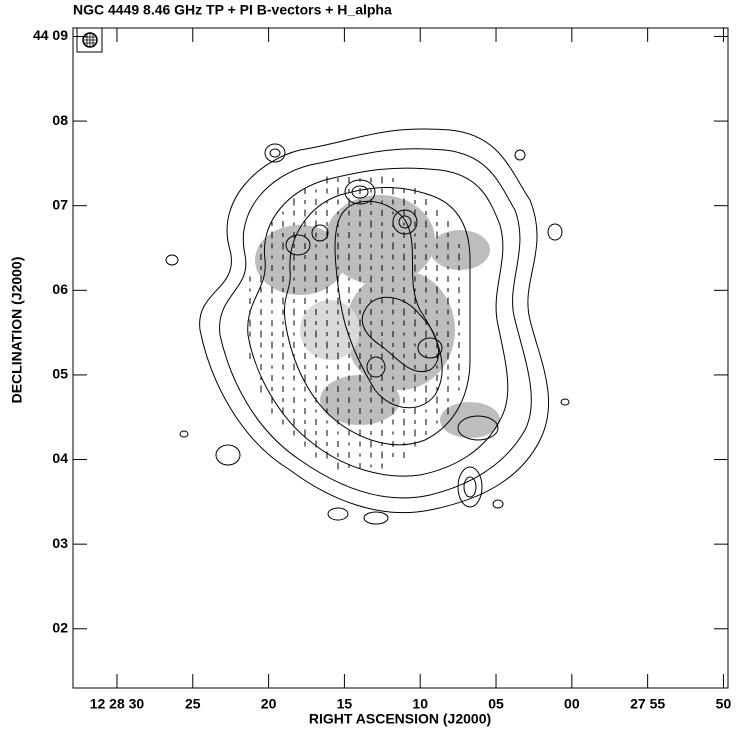 This screenshot has height=743, width=742. I want to click on x-tick-label: 20, so click(269, 704).